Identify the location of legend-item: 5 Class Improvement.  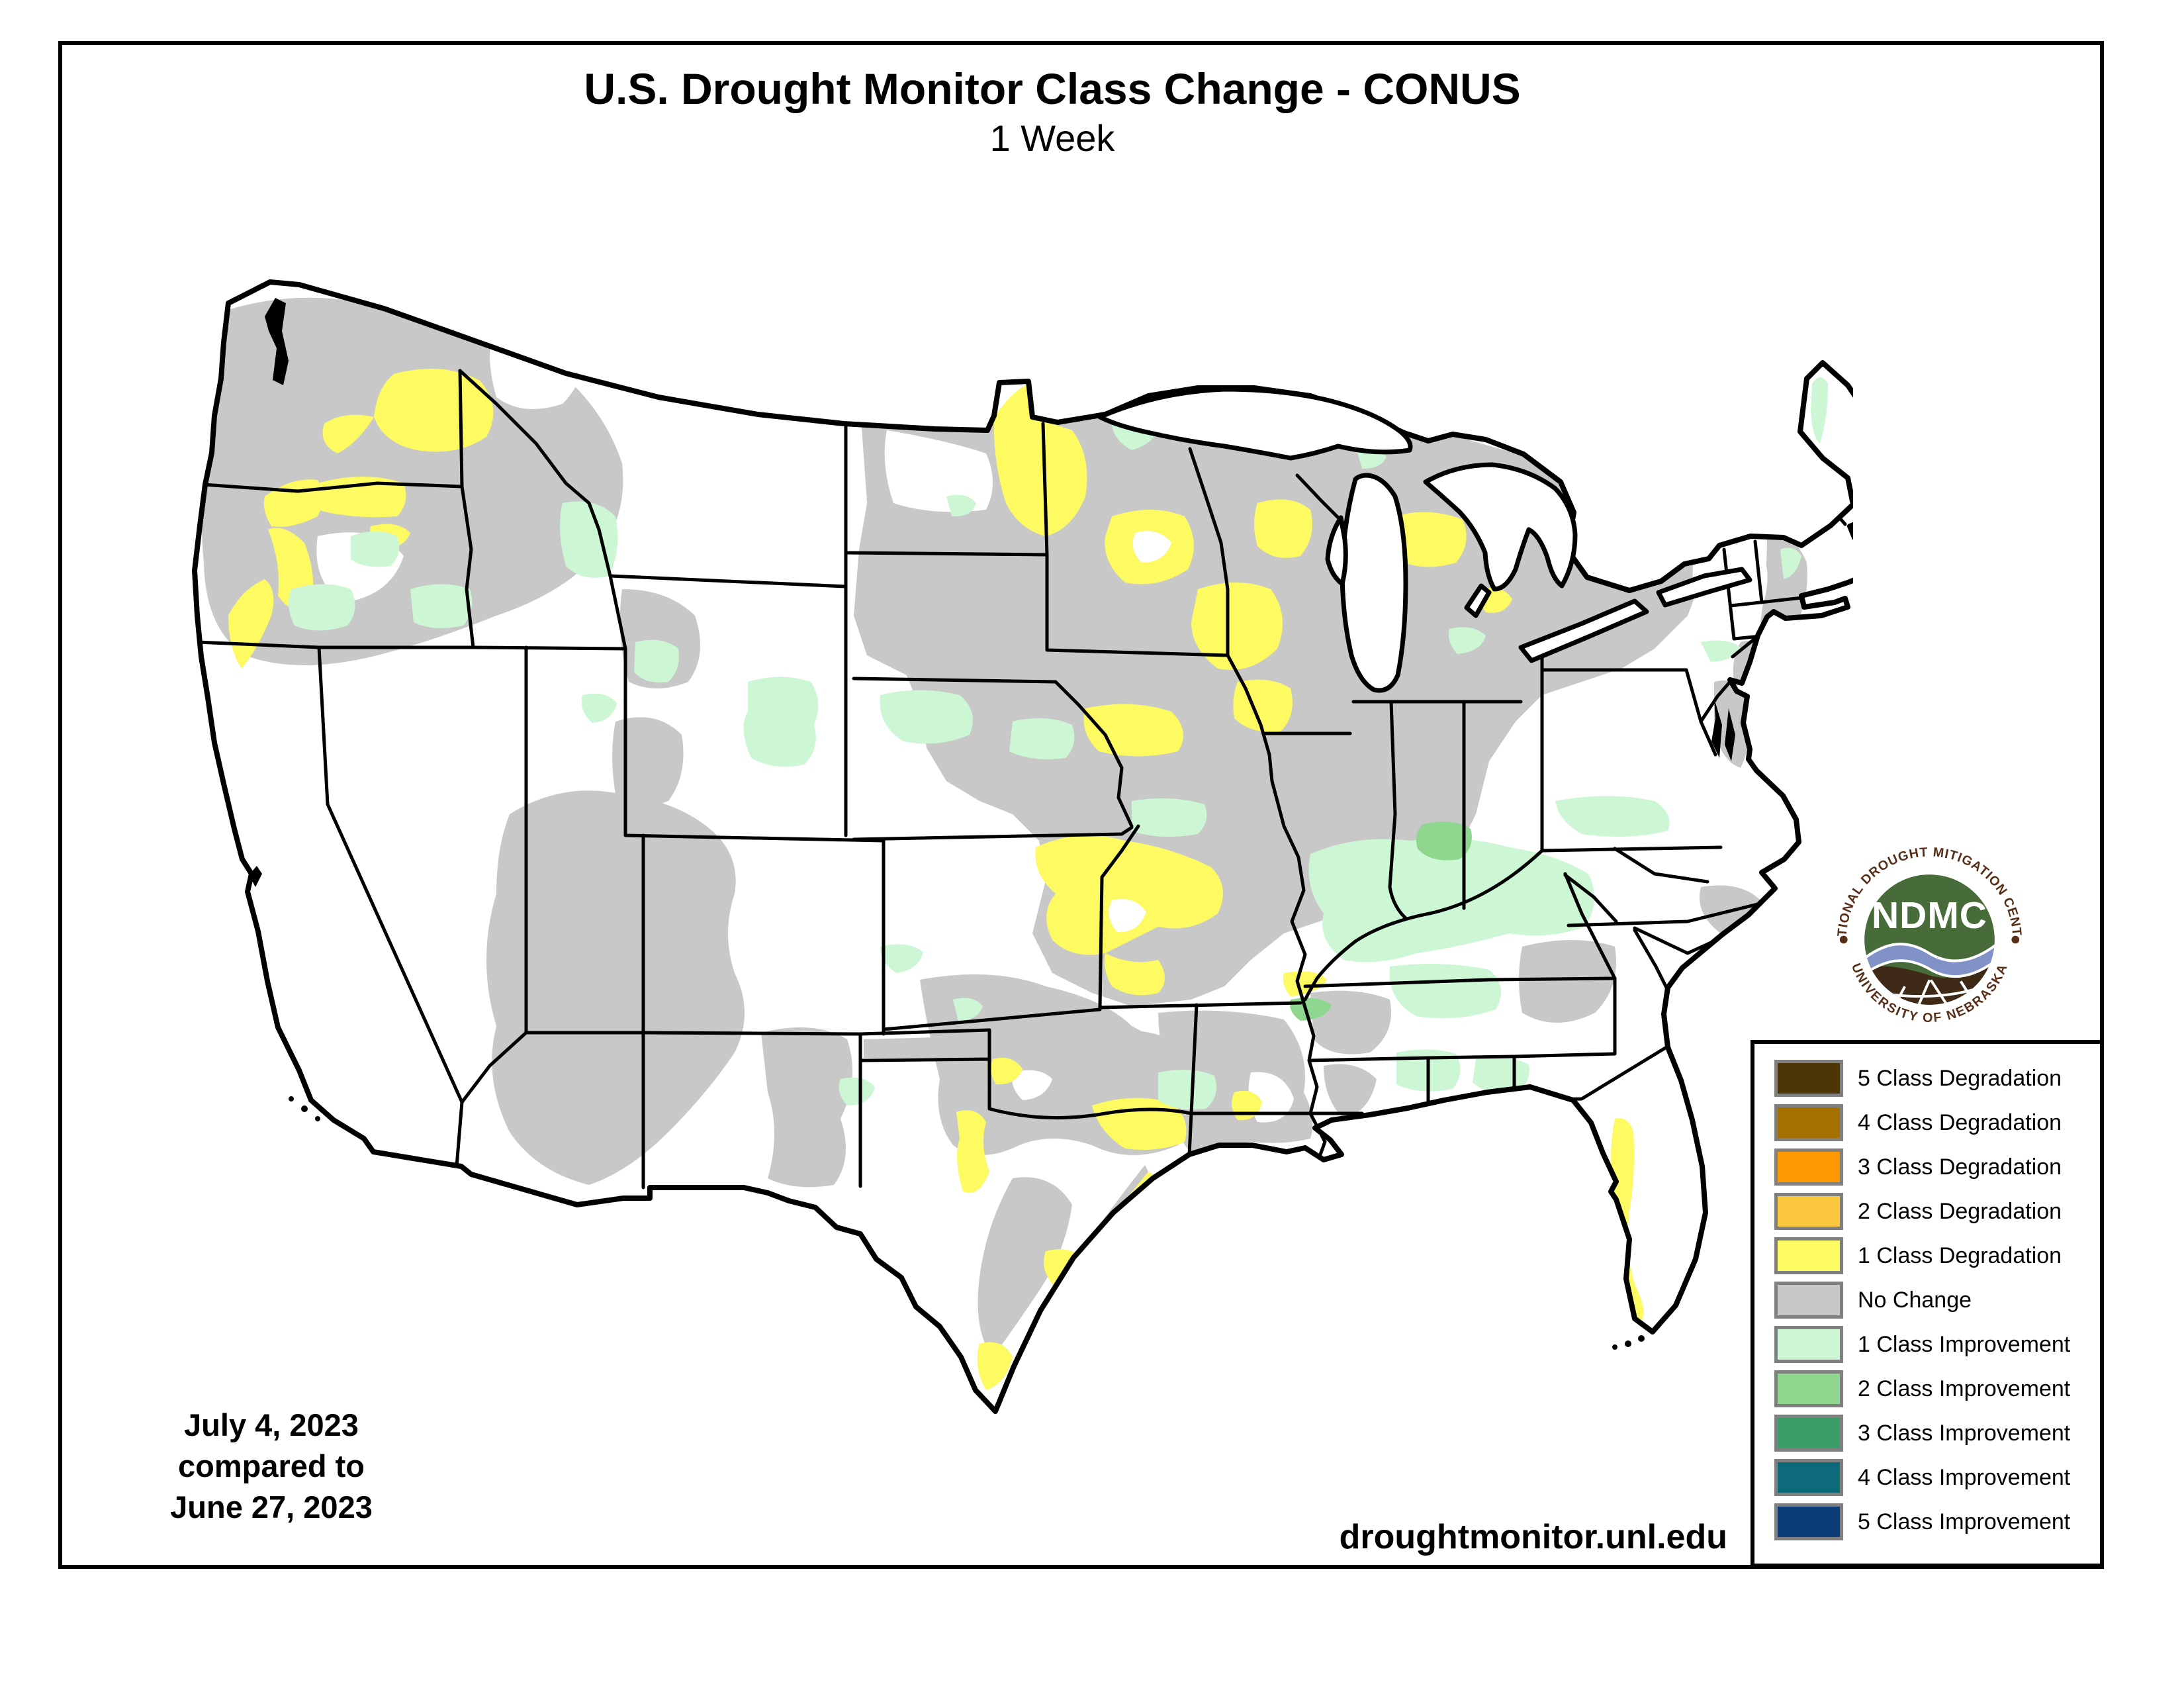
(1937, 1521).